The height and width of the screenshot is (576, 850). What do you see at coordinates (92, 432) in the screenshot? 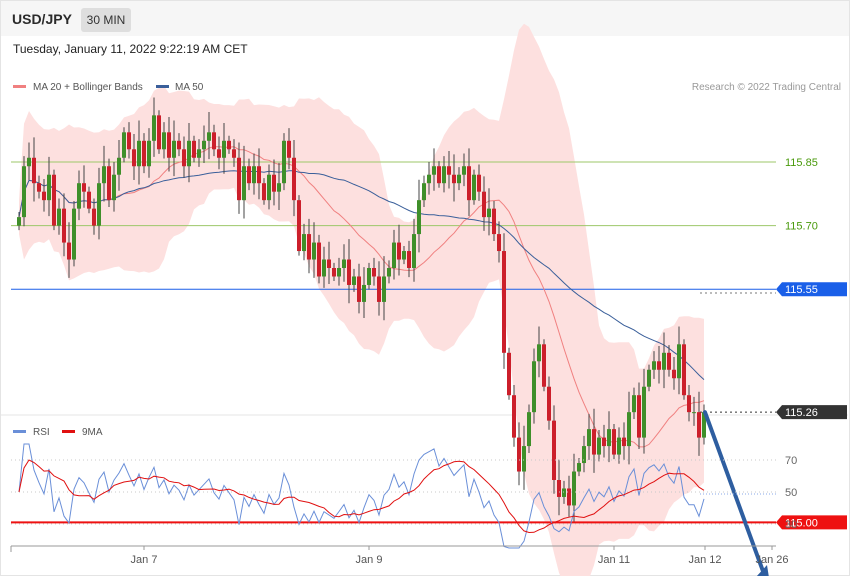
I see `rsi-ma-legend-label: 9MA` at bounding box center [92, 432].